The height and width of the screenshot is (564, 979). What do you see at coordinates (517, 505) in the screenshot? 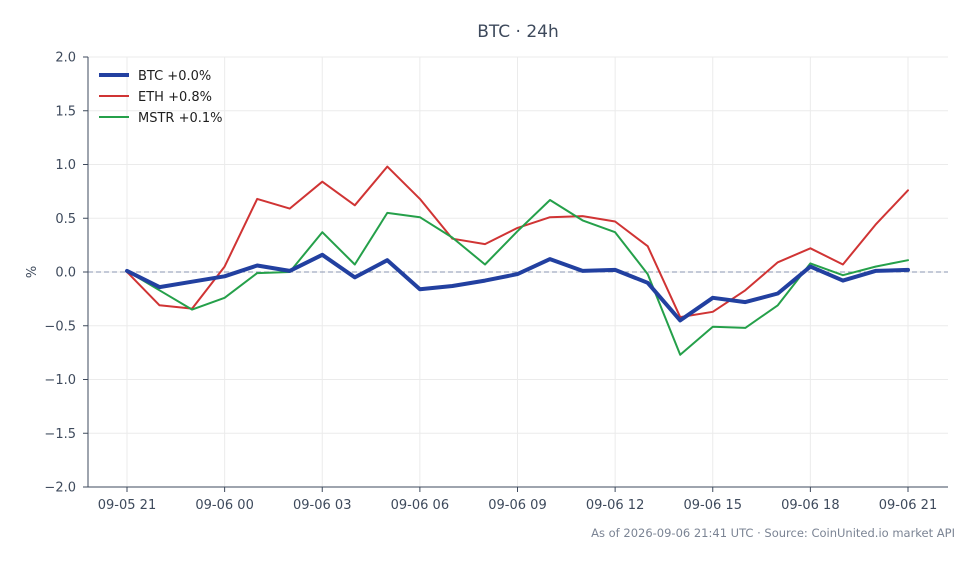
I see `x-tick-label: 09-06 09` at bounding box center [517, 505].